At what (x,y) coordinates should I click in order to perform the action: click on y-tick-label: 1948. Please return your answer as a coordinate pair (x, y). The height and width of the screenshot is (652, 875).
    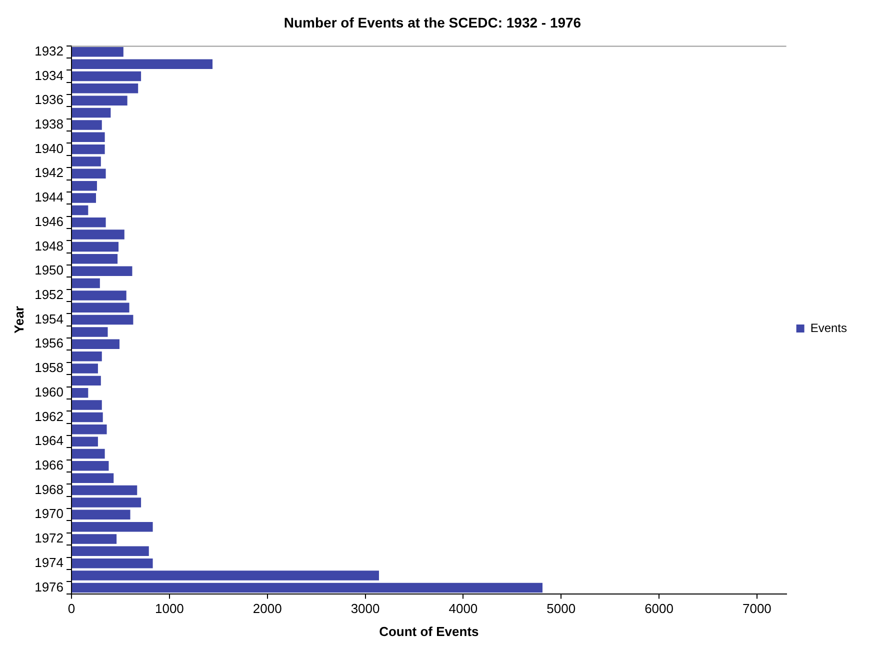
    Looking at the image, I should click on (49, 246).